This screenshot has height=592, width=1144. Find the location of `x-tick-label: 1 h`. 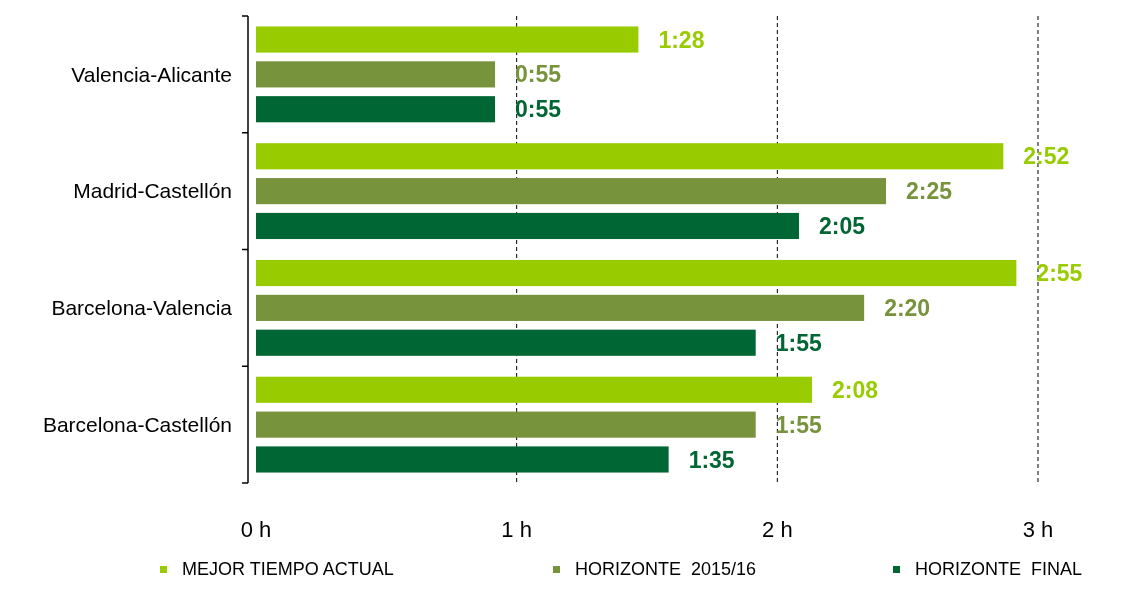

x-tick-label: 1 h is located at coordinates (516, 529).